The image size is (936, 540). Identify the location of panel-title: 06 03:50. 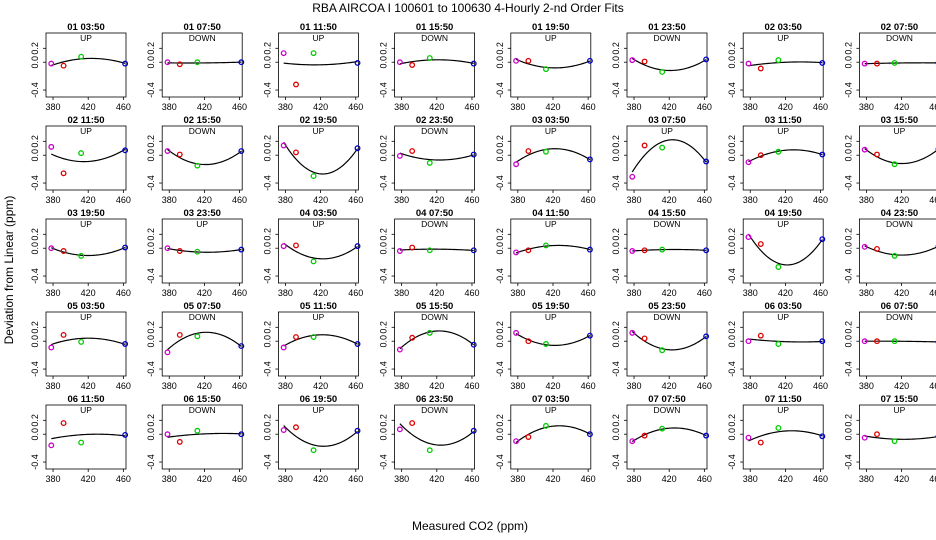
(783, 306).